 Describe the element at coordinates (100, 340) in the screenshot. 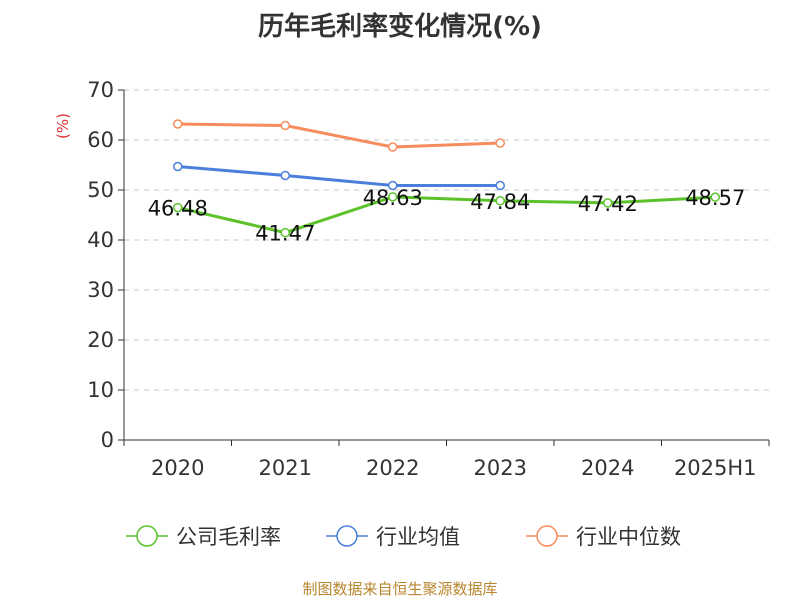

I see `y-tick-label: 20` at that location.